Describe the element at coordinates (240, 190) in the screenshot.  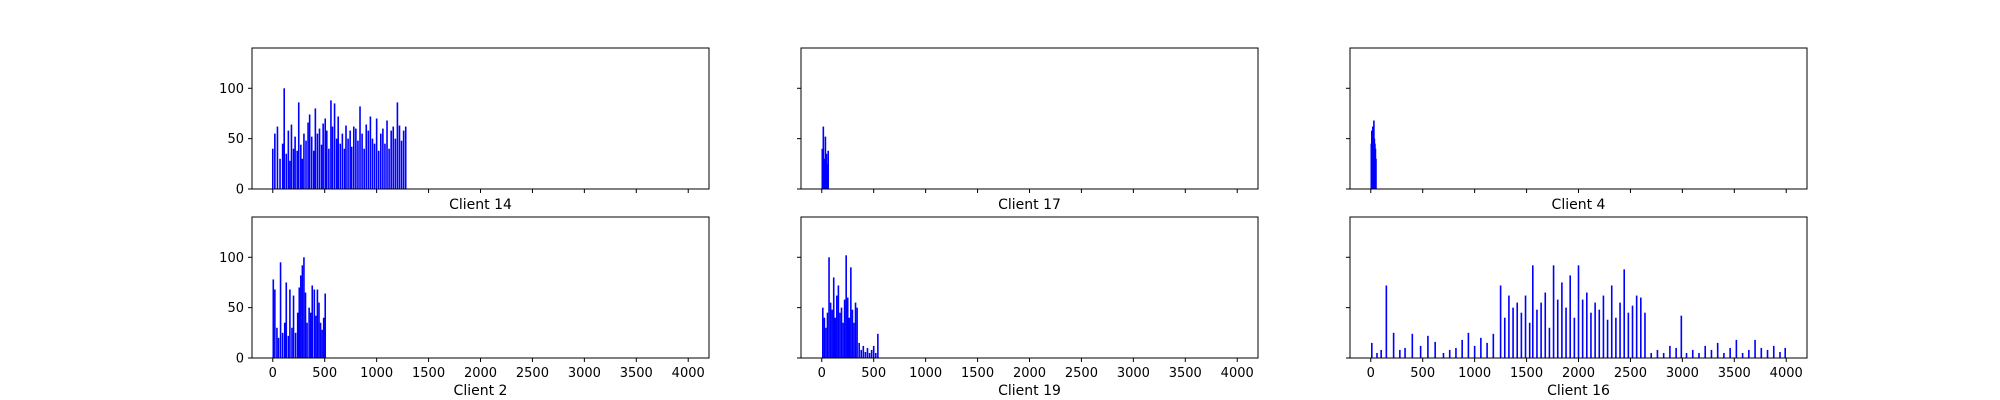
I see `y-tick-label: 0` at that location.